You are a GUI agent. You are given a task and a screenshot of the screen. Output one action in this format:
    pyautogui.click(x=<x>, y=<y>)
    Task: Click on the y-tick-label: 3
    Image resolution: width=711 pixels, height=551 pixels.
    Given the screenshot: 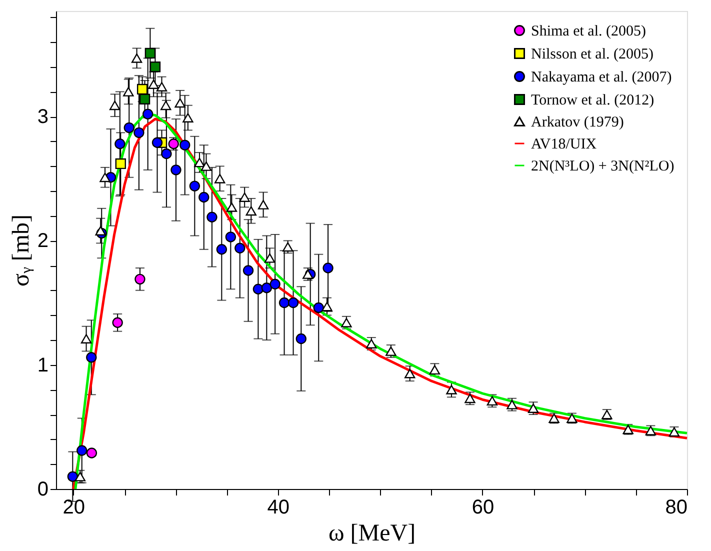 What is the action you would take?
    pyautogui.click(x=42, y=117)
    